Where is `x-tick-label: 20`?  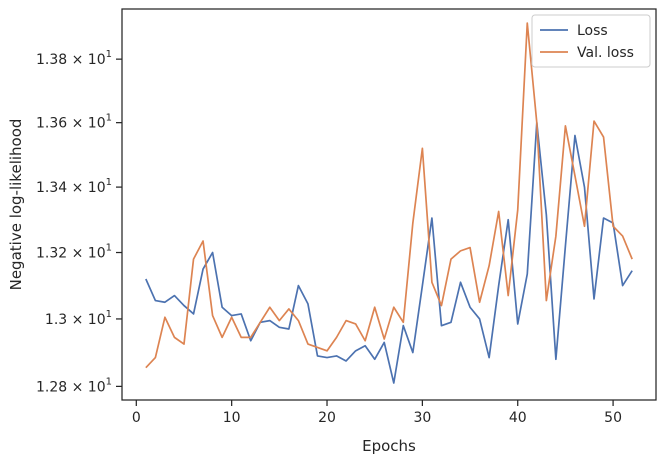
x-tick-label: 20 is located at coordinates (327, 418).